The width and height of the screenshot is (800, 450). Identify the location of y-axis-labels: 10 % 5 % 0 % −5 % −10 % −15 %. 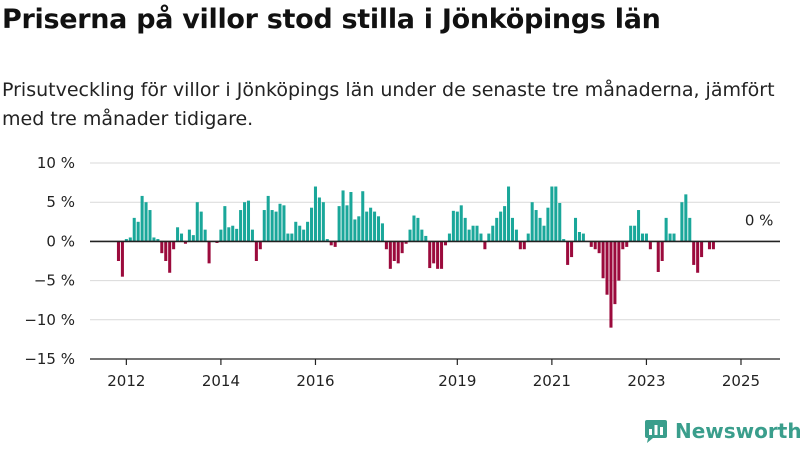
(49, 261).